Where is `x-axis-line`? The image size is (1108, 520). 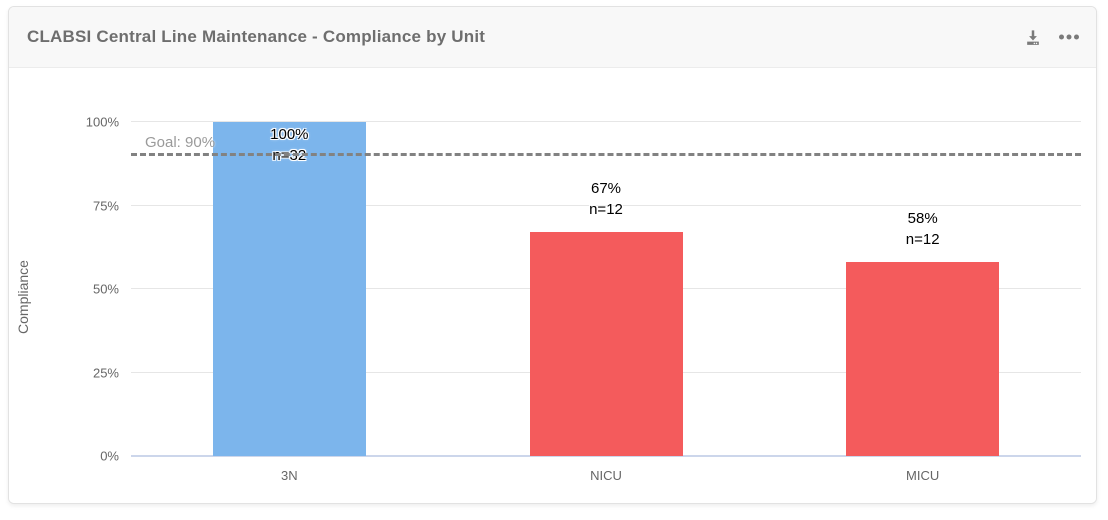
x-axis-line is located at coordinates (606, 456).